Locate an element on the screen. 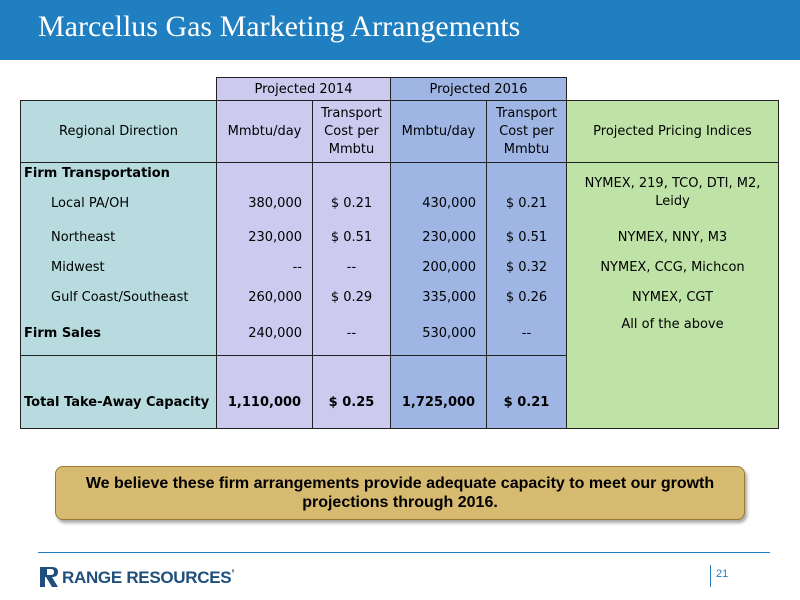  cost-2016-cell: $ 0.26 is located at coordinates (526, 297).